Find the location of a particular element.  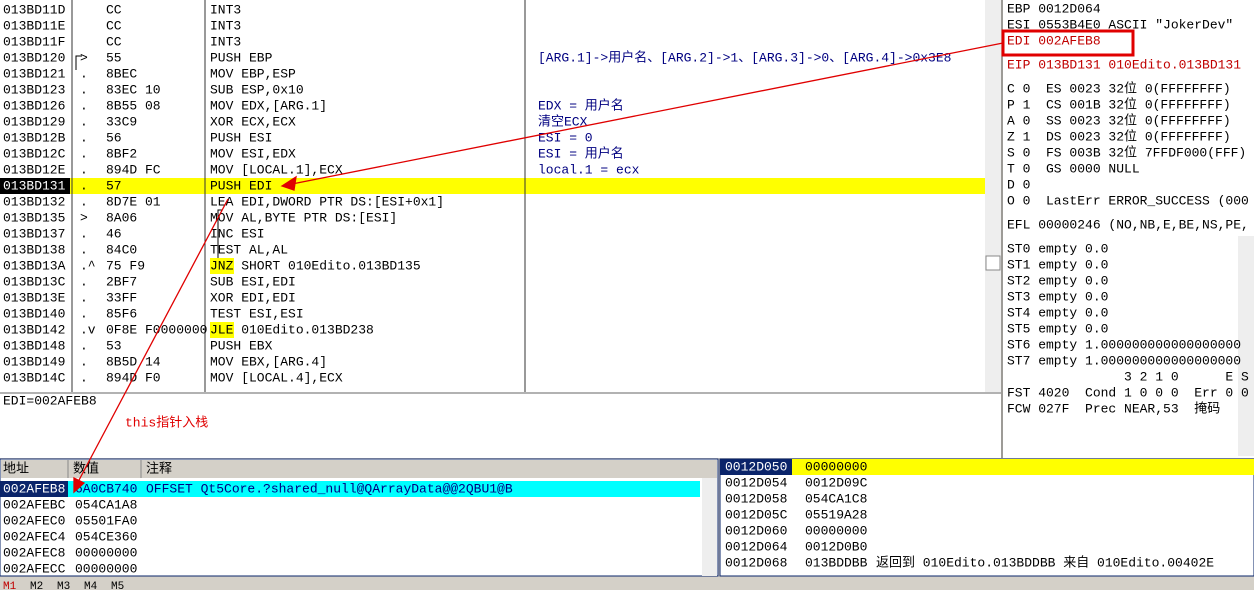

stack-value: 00000000 is located at coordinates (836, 466).